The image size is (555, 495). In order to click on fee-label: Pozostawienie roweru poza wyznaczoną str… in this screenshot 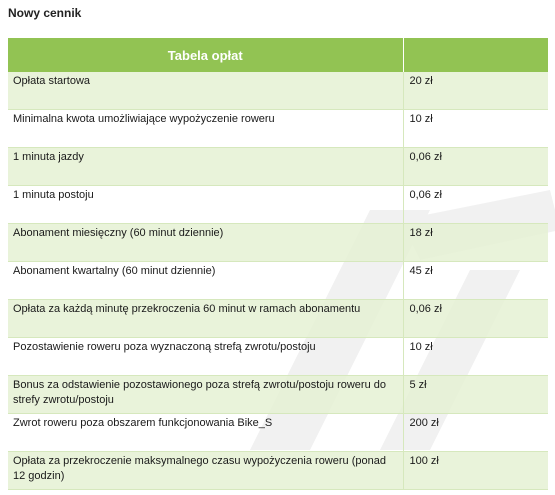, I will do `click(205, 356)`.